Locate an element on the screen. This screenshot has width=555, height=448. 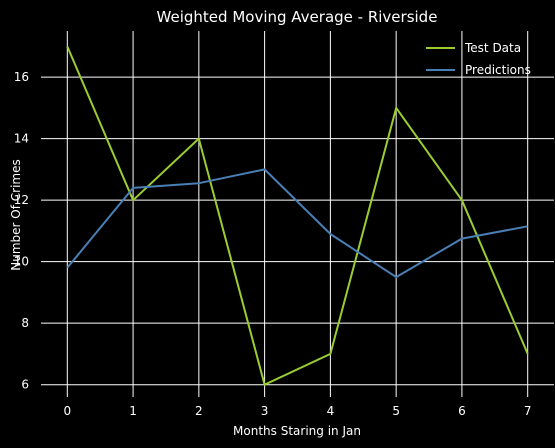
x-axis-label: Months Staring in Jan is located at coordinates (297, 431).